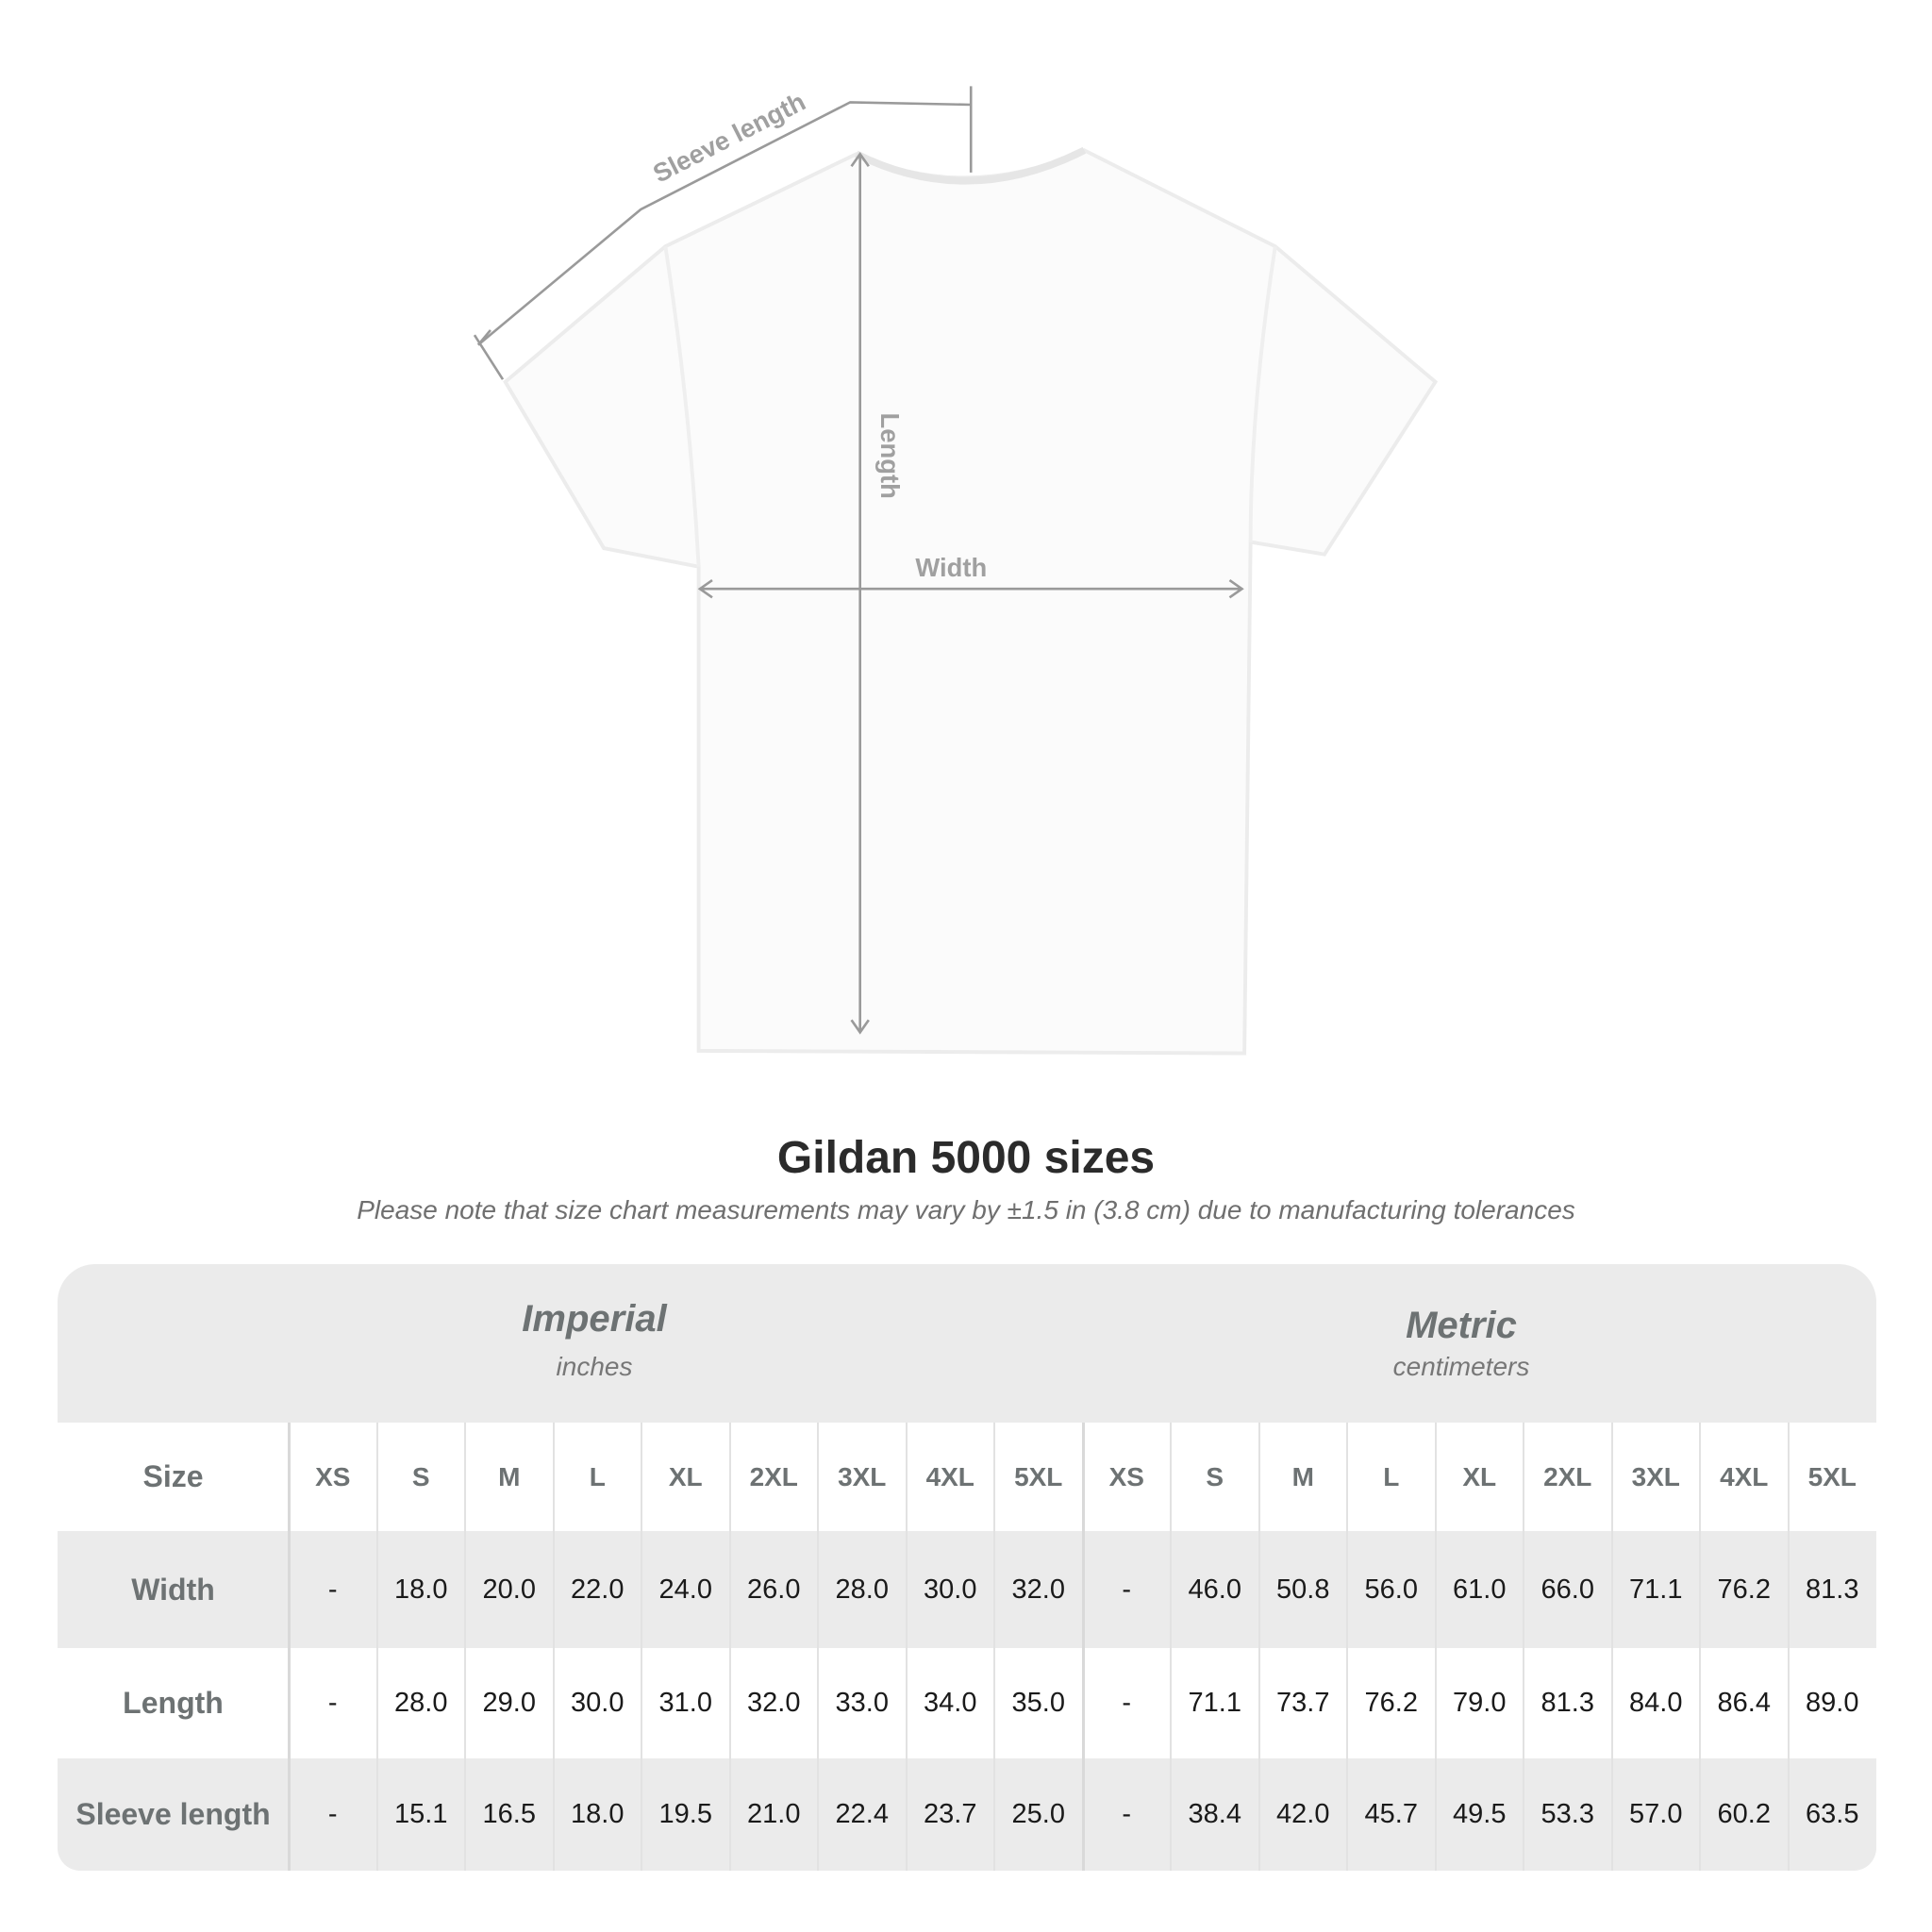  What do you see at coordinates (729, 138) in the screenshot?
I see `sleeve-length-label: Sleeve length` at bounding box center [729, 138].